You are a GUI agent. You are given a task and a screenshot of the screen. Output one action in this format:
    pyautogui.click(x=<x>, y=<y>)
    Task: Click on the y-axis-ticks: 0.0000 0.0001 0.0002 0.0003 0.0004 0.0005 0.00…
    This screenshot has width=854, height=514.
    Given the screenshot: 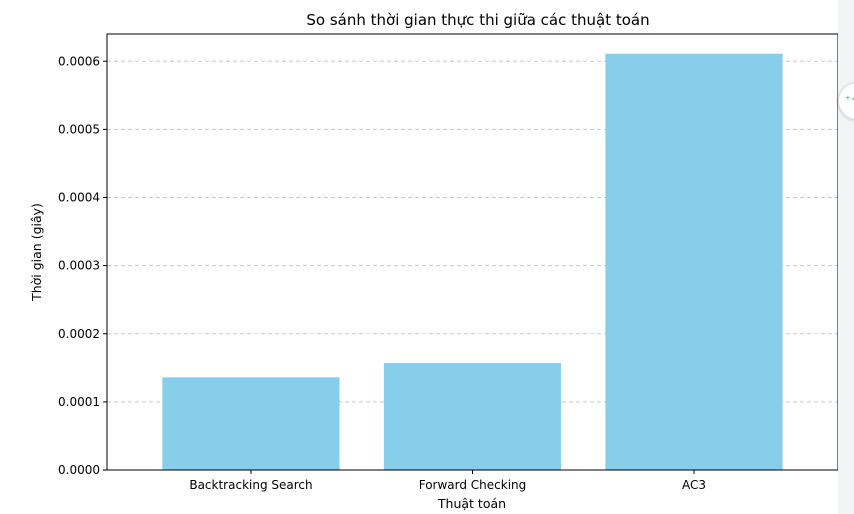 What is the action you would take?
    pyautogui.click(x=82, y=265)
    